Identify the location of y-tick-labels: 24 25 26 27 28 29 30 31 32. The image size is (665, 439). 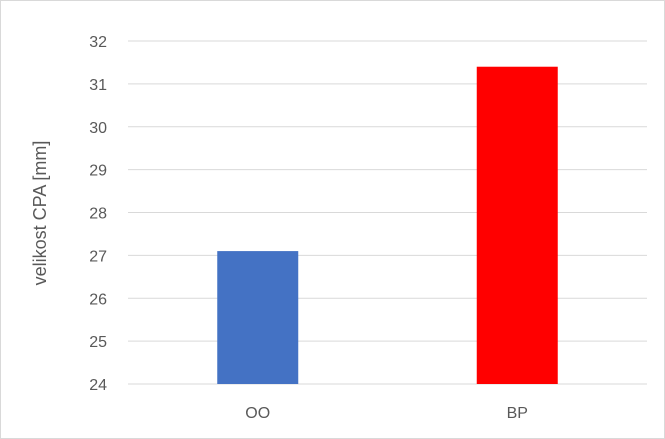
(98, 214).